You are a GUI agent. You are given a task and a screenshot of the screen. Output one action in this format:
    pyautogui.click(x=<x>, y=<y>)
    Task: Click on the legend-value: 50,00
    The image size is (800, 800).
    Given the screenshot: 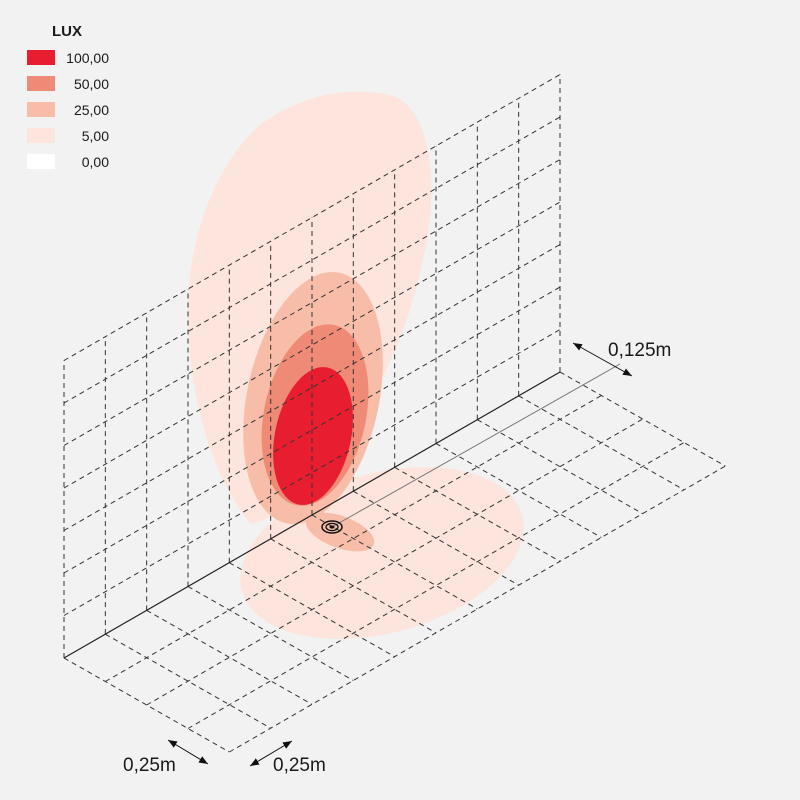 What is the action you would take?
    pyautogui.click(x=91, y=84)
    